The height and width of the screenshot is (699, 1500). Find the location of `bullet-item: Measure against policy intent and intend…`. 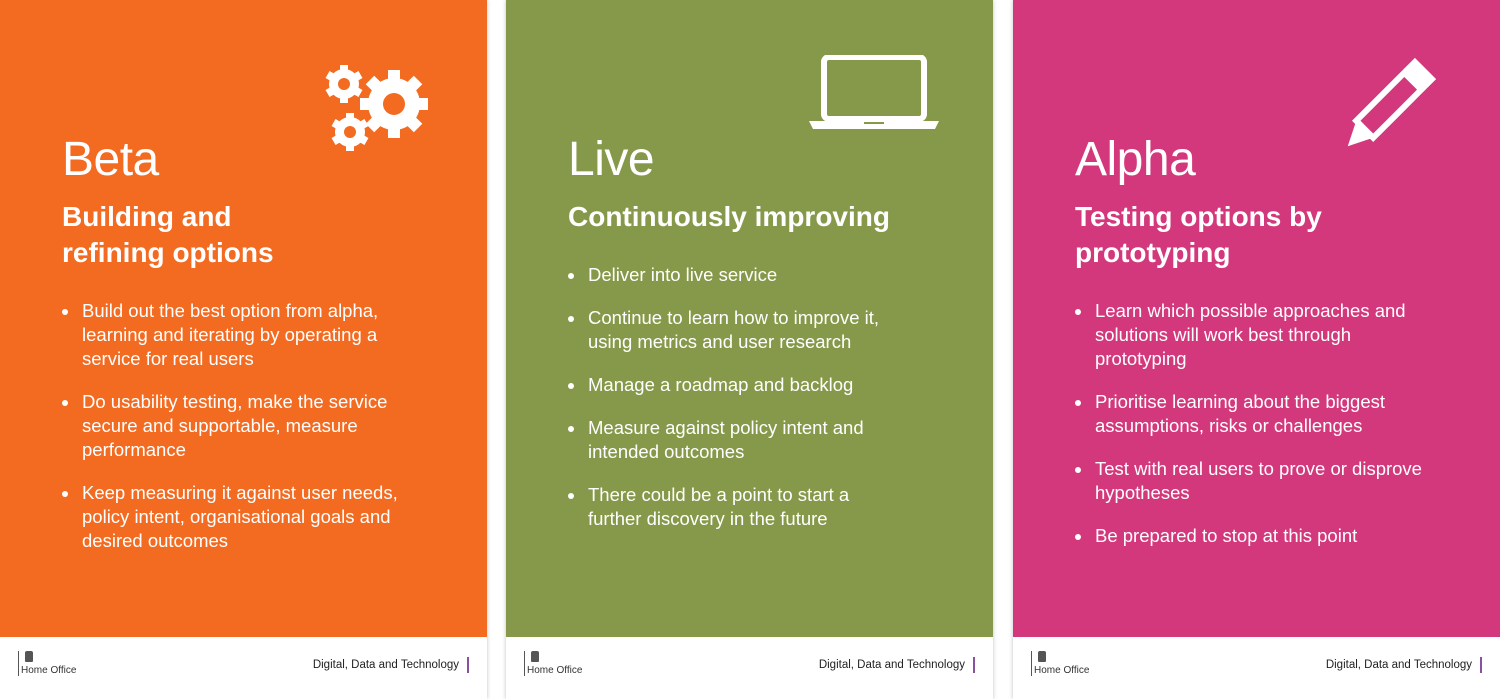

bullet-item: Measure against policy intent and intend… is located at coordinates (746, 440).